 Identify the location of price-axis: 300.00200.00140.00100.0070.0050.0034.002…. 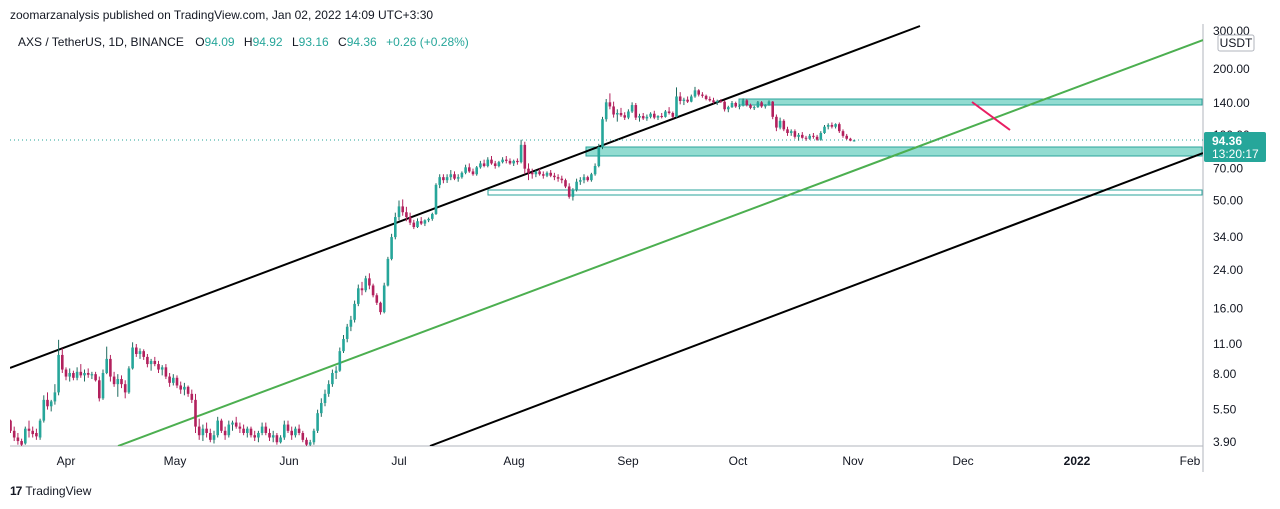
(1231, 236).